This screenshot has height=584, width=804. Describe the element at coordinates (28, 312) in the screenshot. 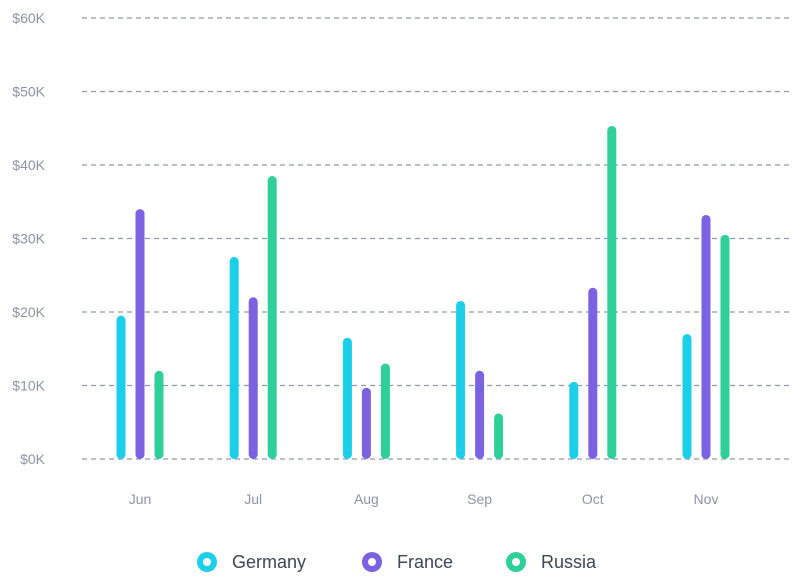

I see `y-tick-label: $20K` at that location.